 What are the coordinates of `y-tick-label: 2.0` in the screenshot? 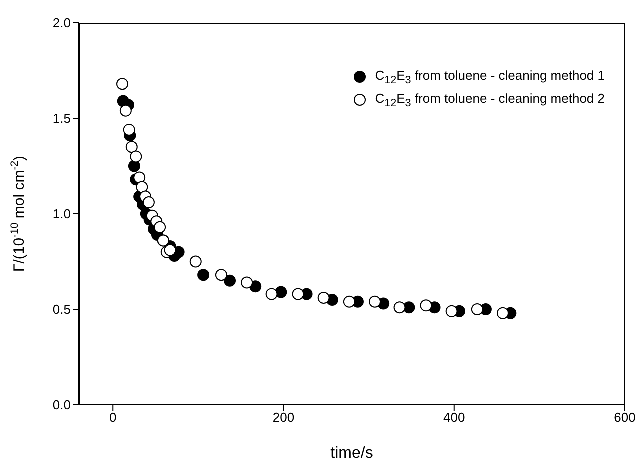 It's located at (61, 23).